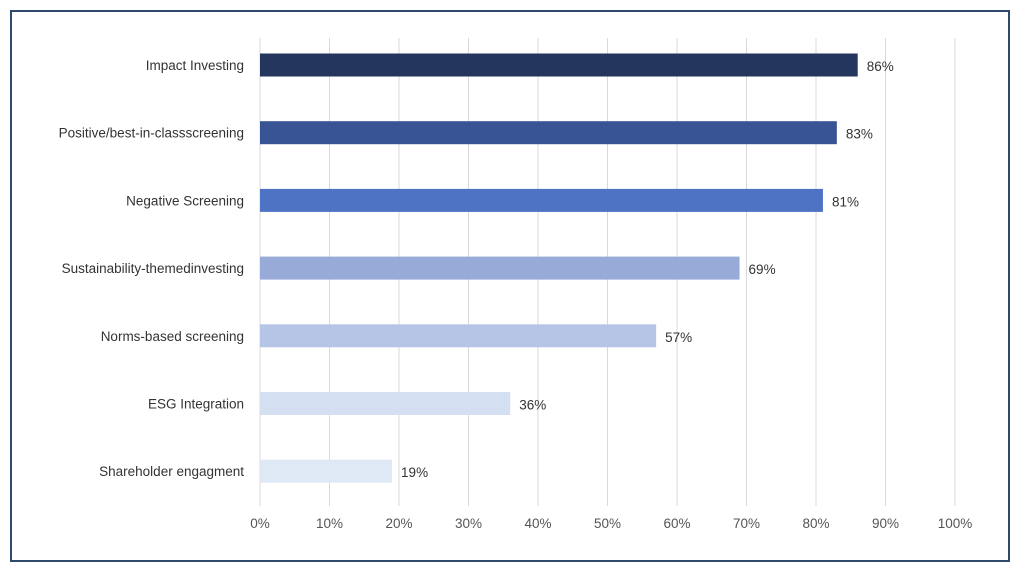 The image size is (1024, 578). I want to click on data-label: 57%, so click(678, 337).